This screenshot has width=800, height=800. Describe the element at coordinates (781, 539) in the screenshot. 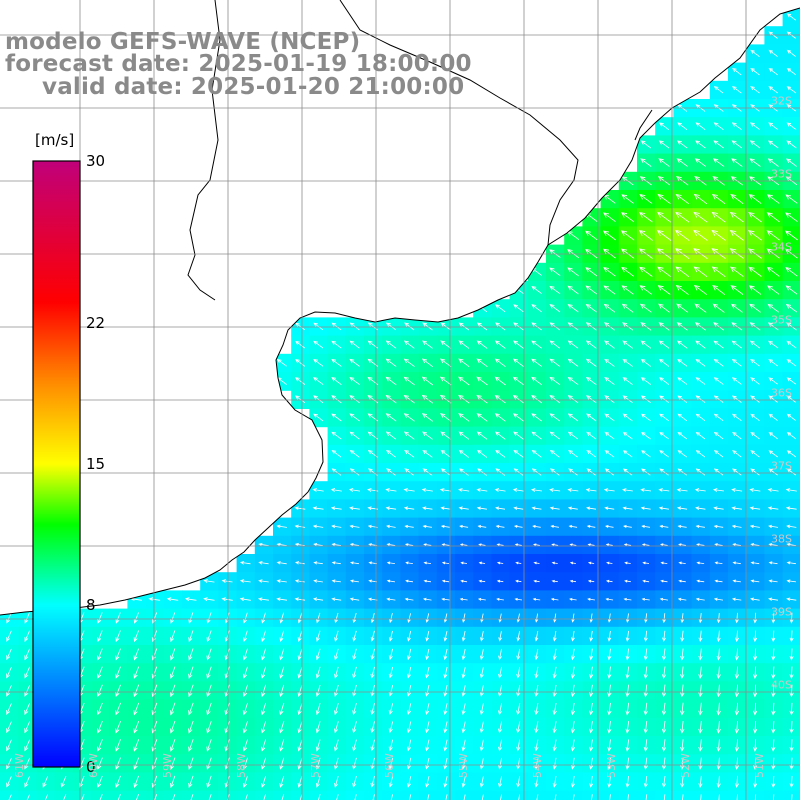

I see `latitude-label: 38S` at that location.